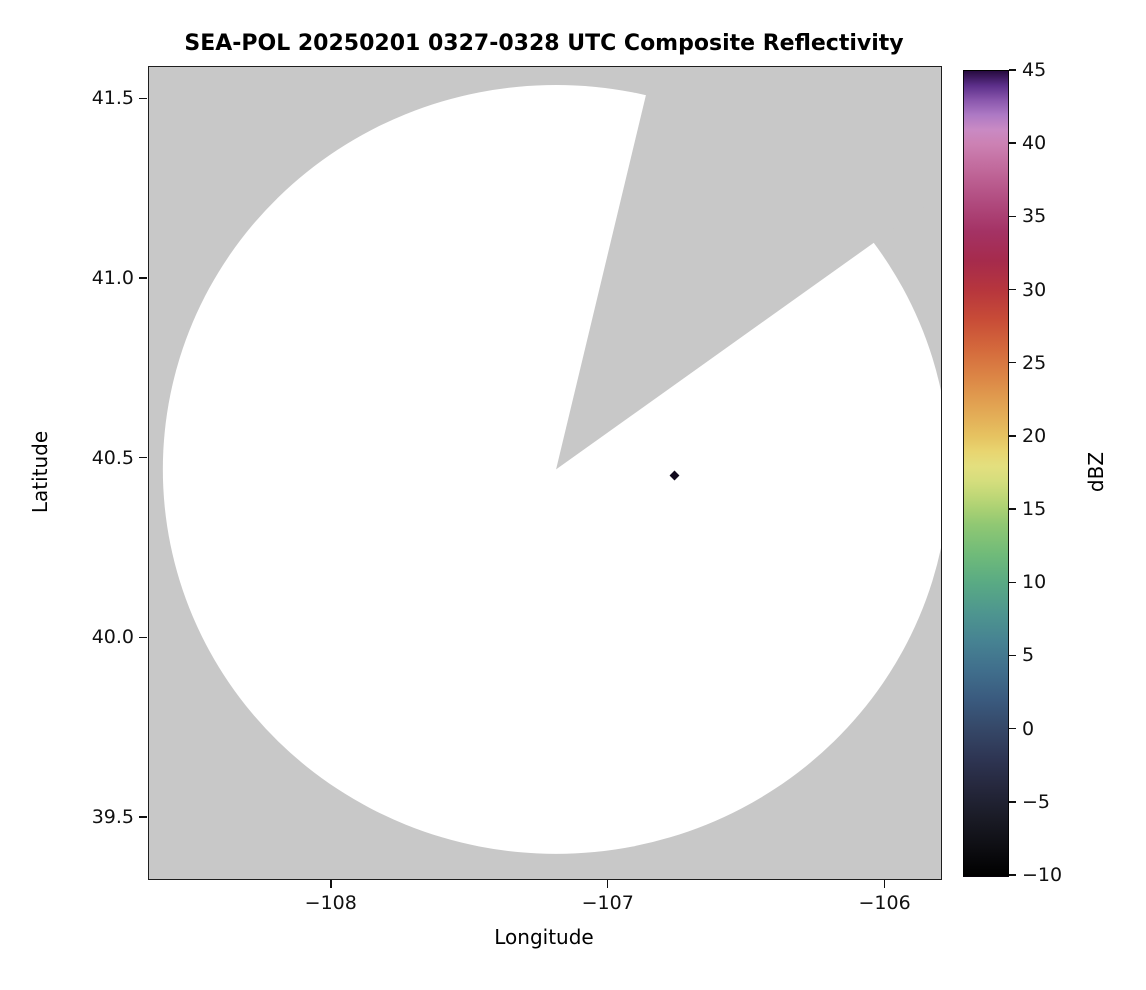 The height and width of the screenshot is (990, 1146). Describe the element at coordinates (112, 457) in the screenshot. I see `y-tick-label: 40.5` at that location.